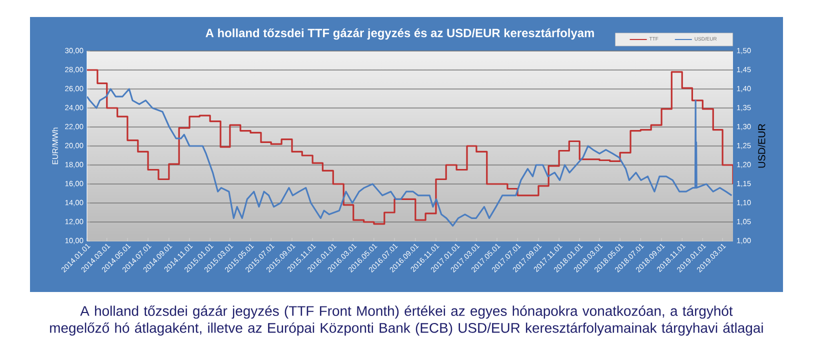 Image resolution: width=813 pixels, height=342 pixels. Describe the element at coordinates (400, 34) in the screenshot. I see `chart-title: A holland tőzsdei TTF gázár jegyzés és az USD/EUR keresztárfolyam` at that location.